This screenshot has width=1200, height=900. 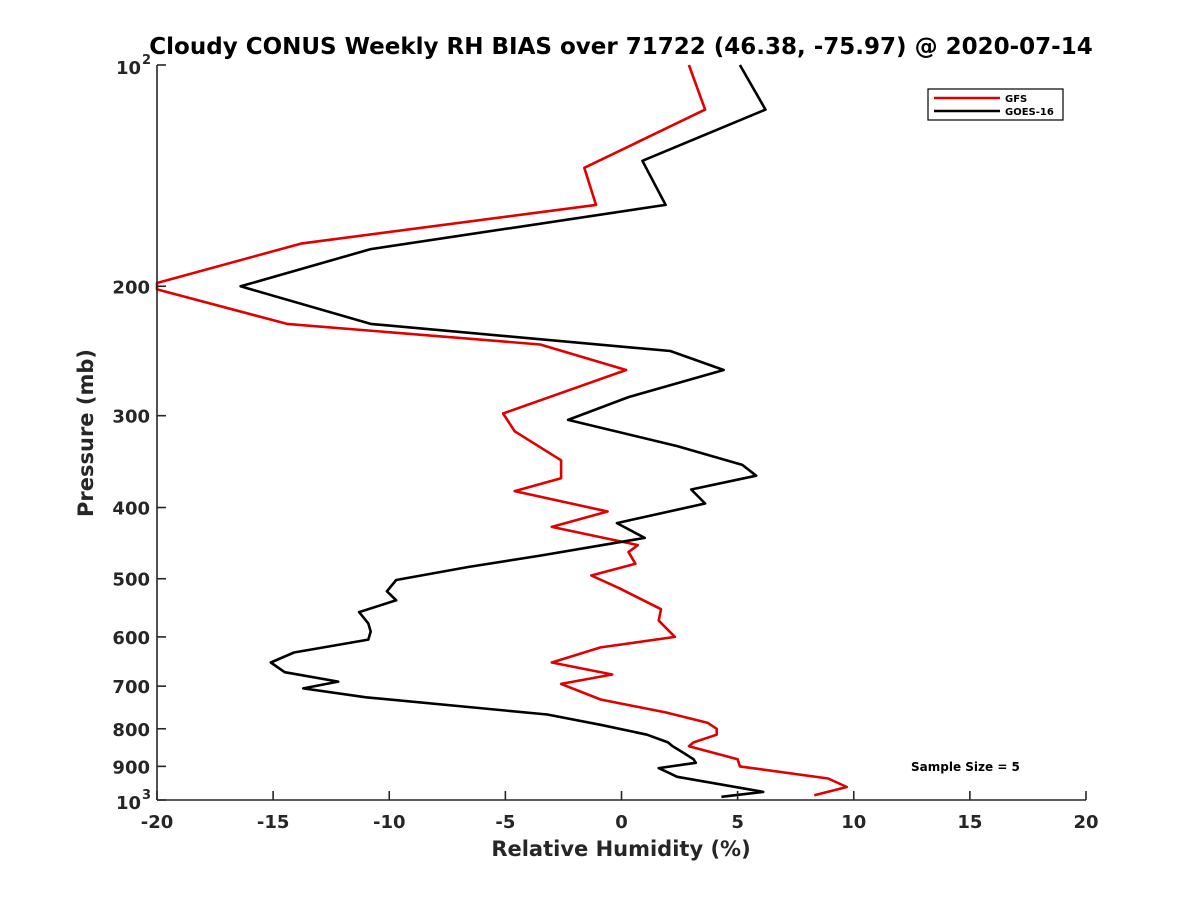 I want to click on x-tick-label: -20, so click(x=157, y=822).